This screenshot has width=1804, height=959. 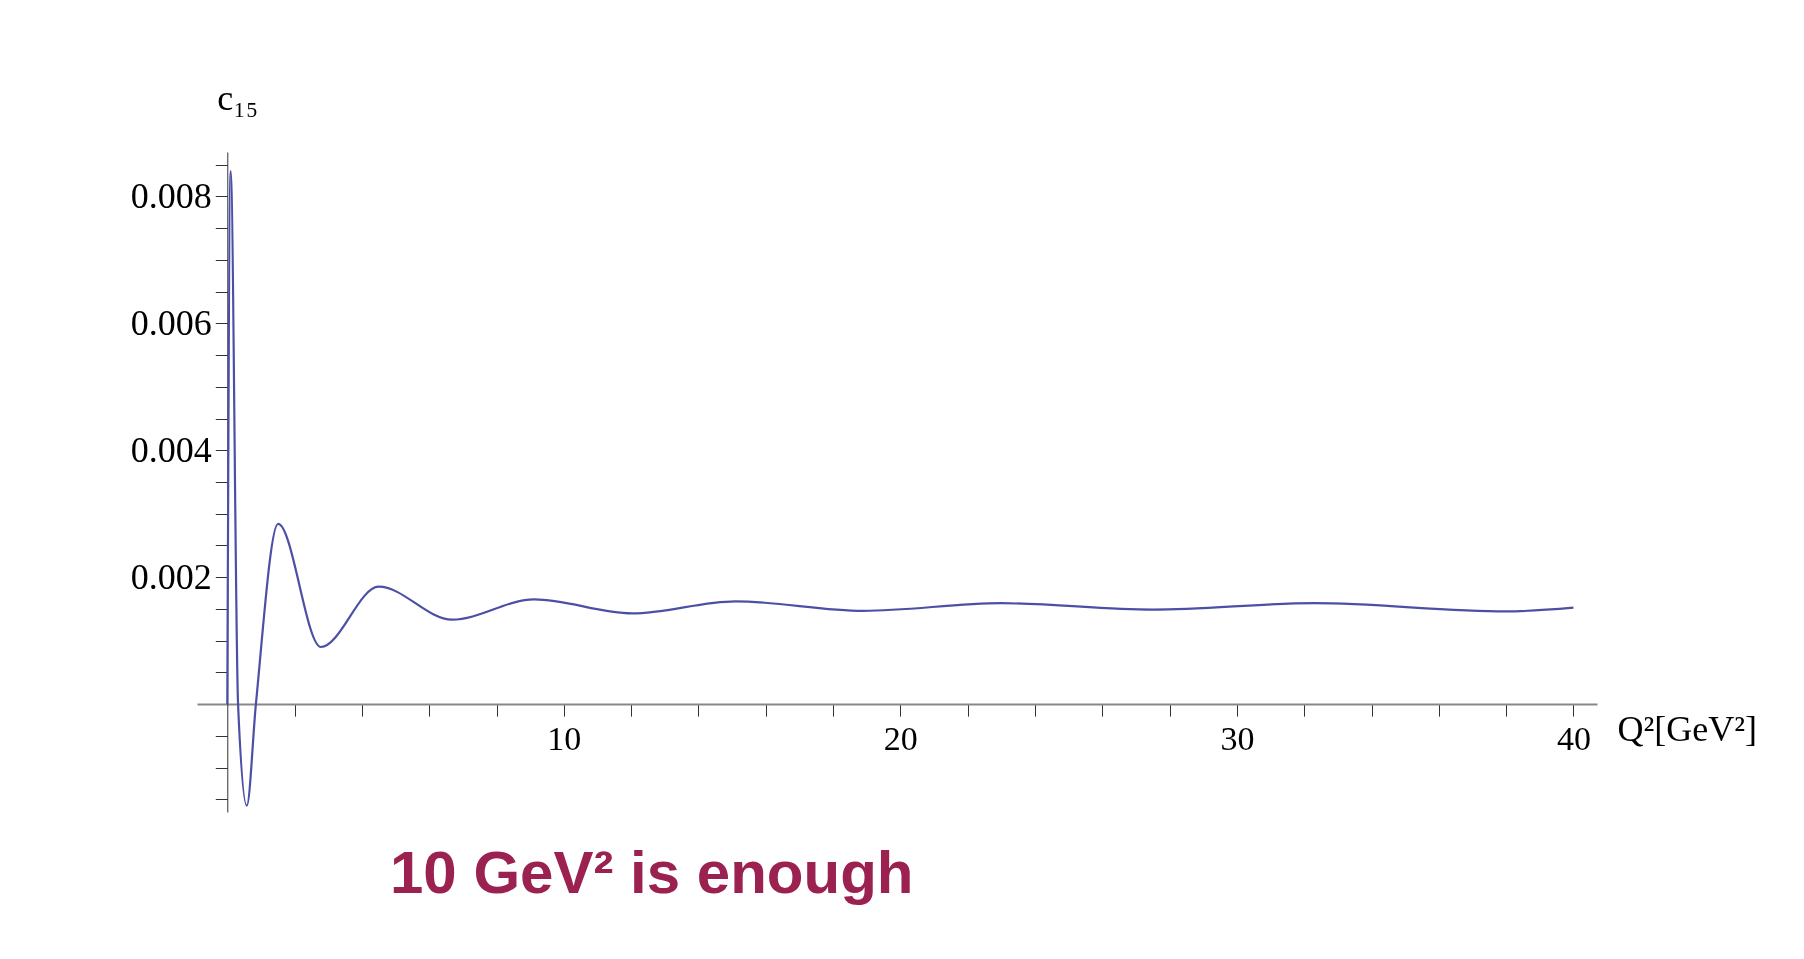 I want to click on y-axis-title: c₁₅, so click(x=238, y=97).